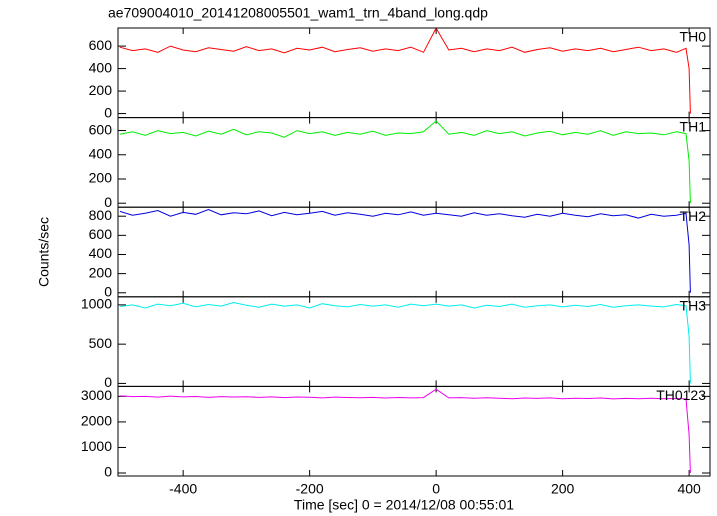 The image size is (717, 516). I want to click on panel-label: TH0123, so click(681, 395).